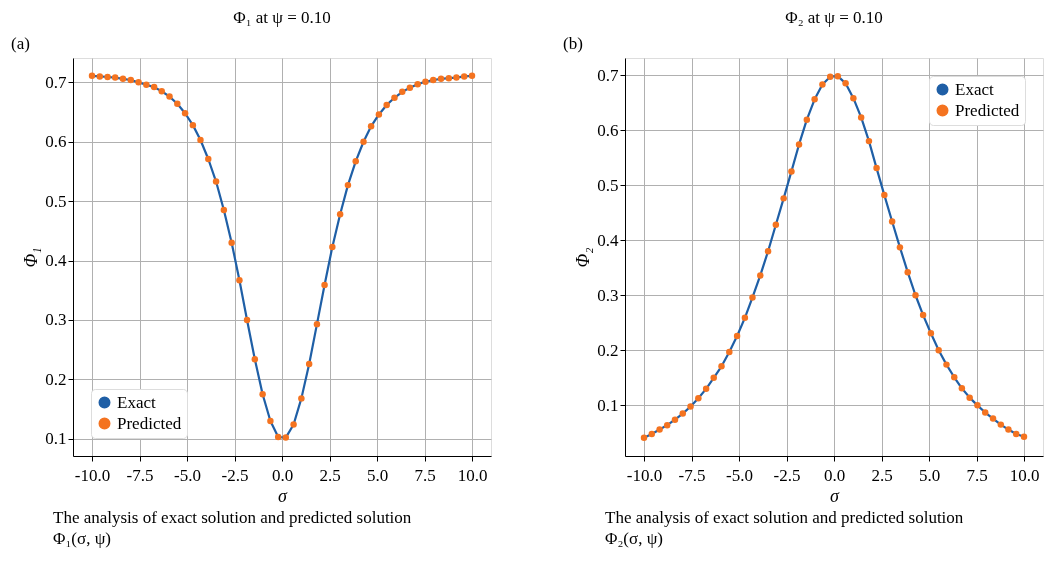 This screenshot has width=1055, height=566. I want to click on text: (a), so click(20, 43).